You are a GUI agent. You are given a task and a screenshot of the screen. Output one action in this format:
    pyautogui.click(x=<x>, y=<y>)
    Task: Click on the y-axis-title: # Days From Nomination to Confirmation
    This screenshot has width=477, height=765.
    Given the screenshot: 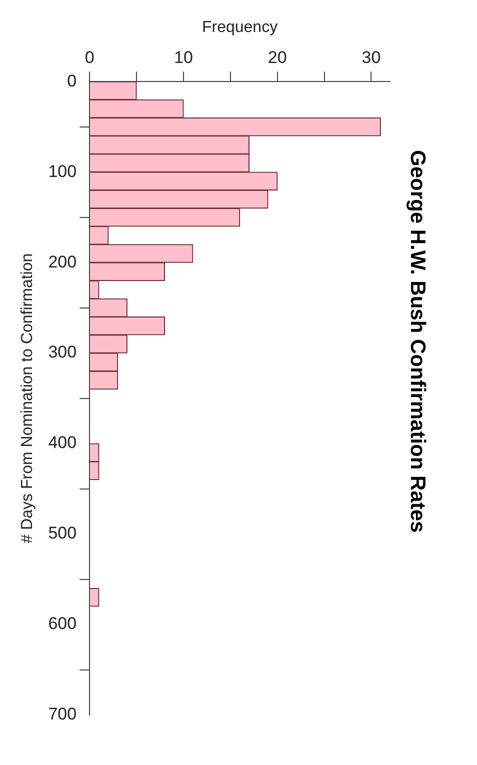 What is the action you would take?
    pyautogui.click(x=27, y=398)
    